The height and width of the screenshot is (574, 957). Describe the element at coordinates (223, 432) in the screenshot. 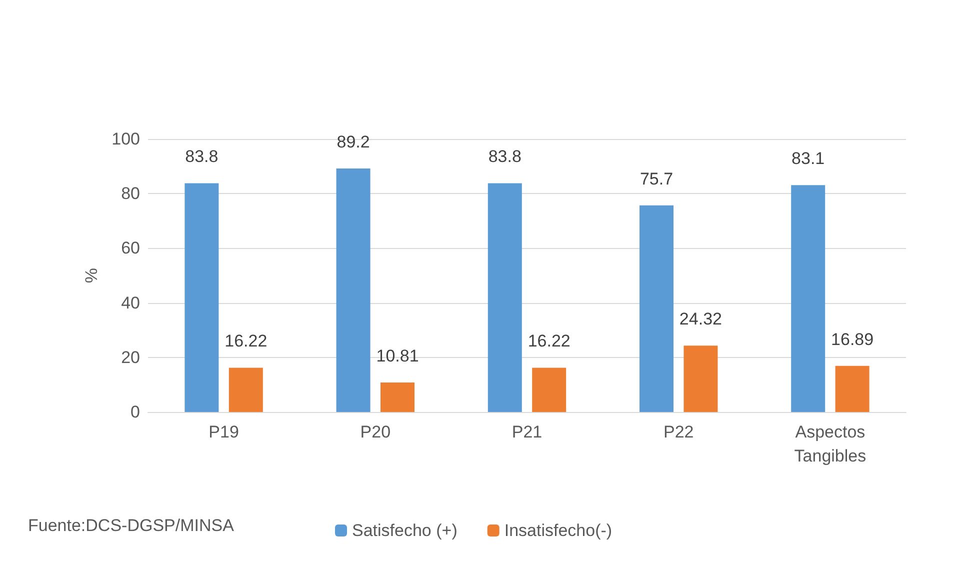

I see `x-tick-label: P19` at that location.